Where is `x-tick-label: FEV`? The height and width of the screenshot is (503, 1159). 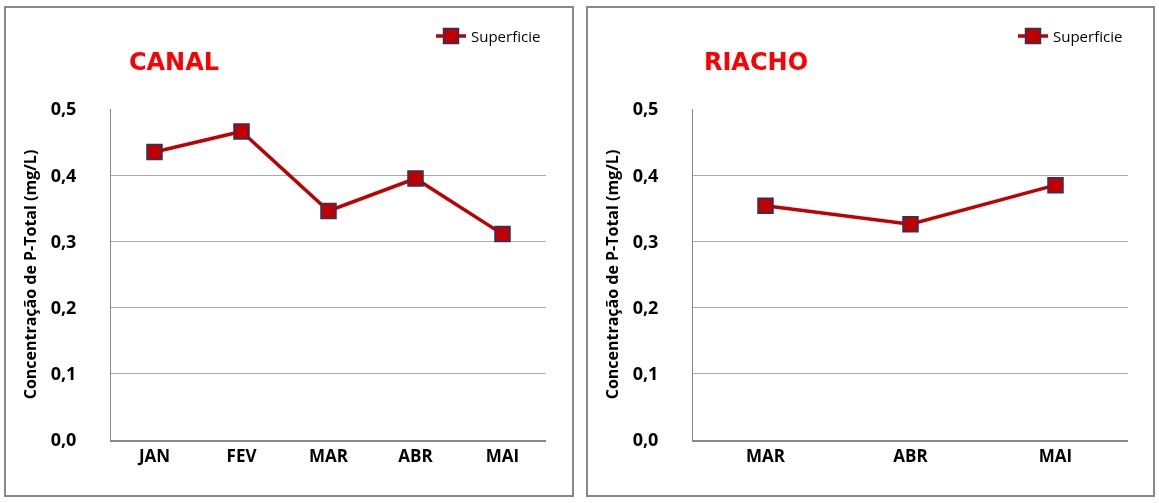
x-tick-label: FEV is located at coordinates (242, 456).